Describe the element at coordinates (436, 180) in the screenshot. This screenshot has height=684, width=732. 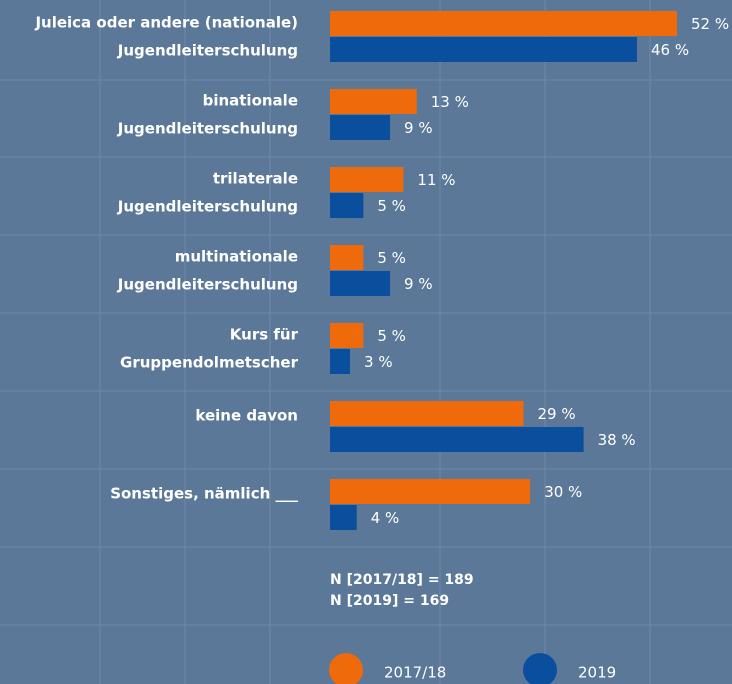
I see `value-label: 11 %` at that location.